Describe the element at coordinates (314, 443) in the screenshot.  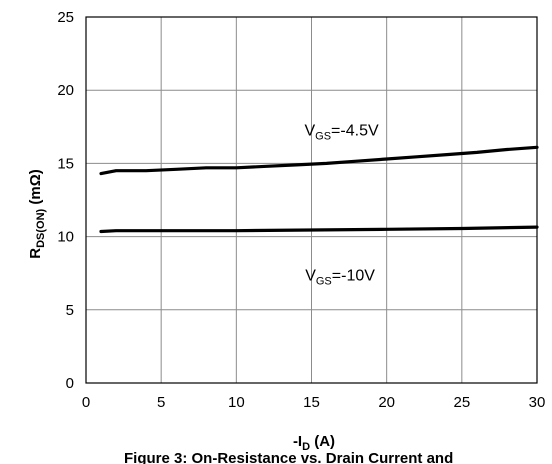
I see `x-axis-label: -ID (A)` at that location.